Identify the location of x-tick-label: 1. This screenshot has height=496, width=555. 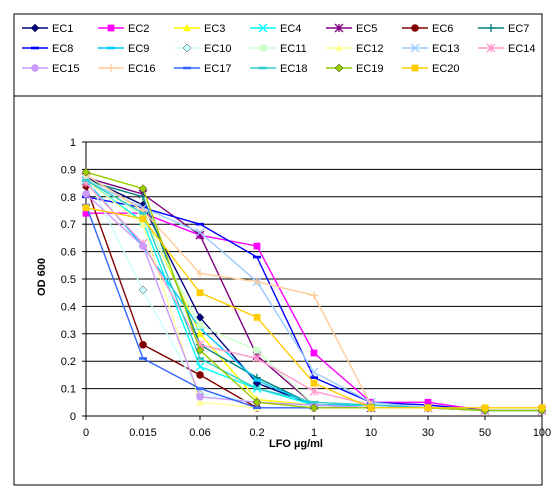
(314, 433).